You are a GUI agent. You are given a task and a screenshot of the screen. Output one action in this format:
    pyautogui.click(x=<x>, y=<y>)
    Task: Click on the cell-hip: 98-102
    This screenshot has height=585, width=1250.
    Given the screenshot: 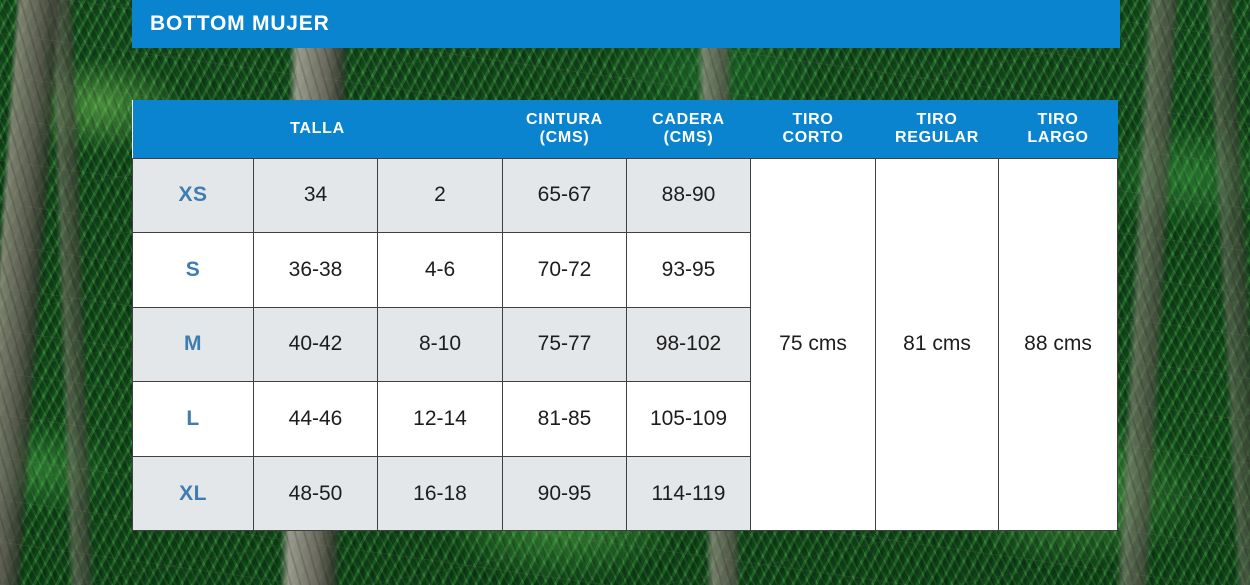 What is the action you would take?
    pyautogui.click(x=688, y=344)
    